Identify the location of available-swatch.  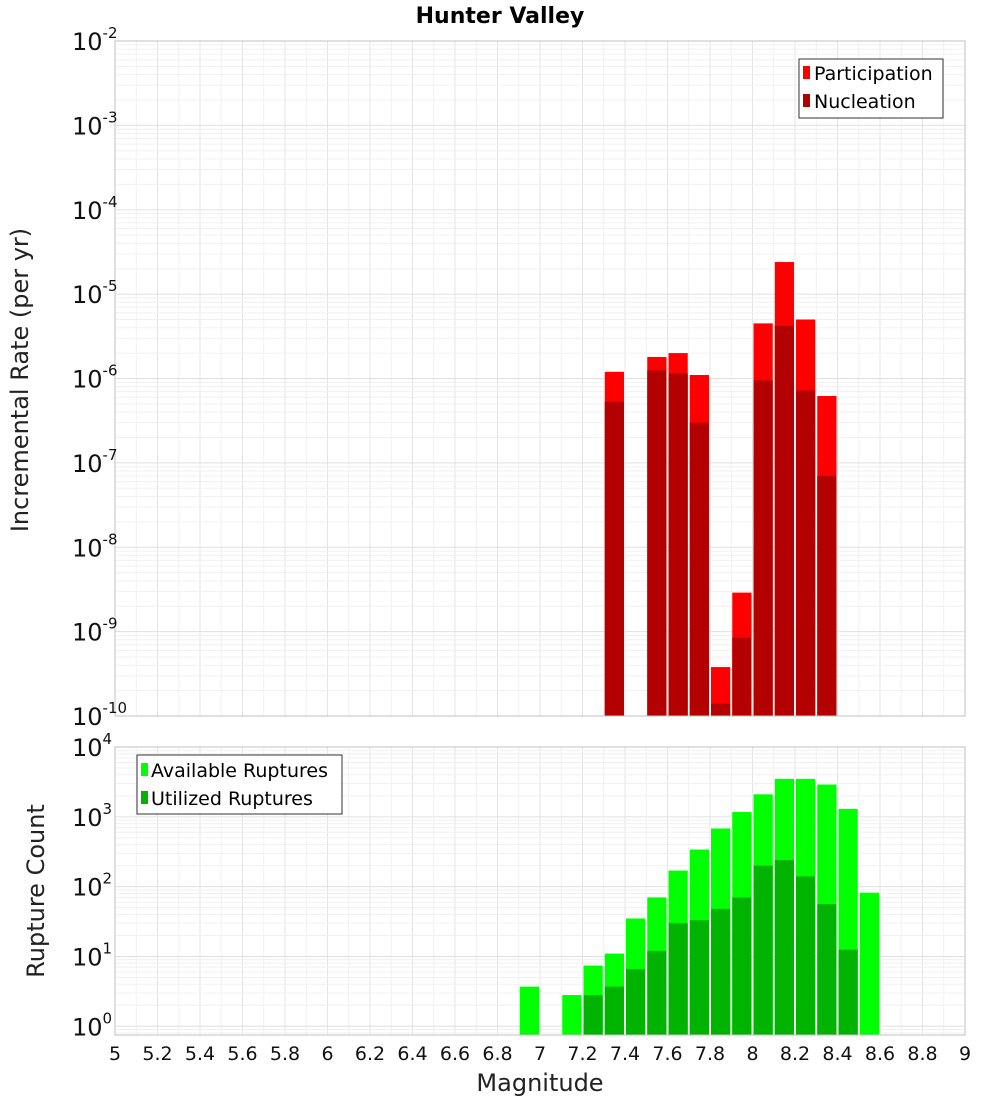
(144, 769).